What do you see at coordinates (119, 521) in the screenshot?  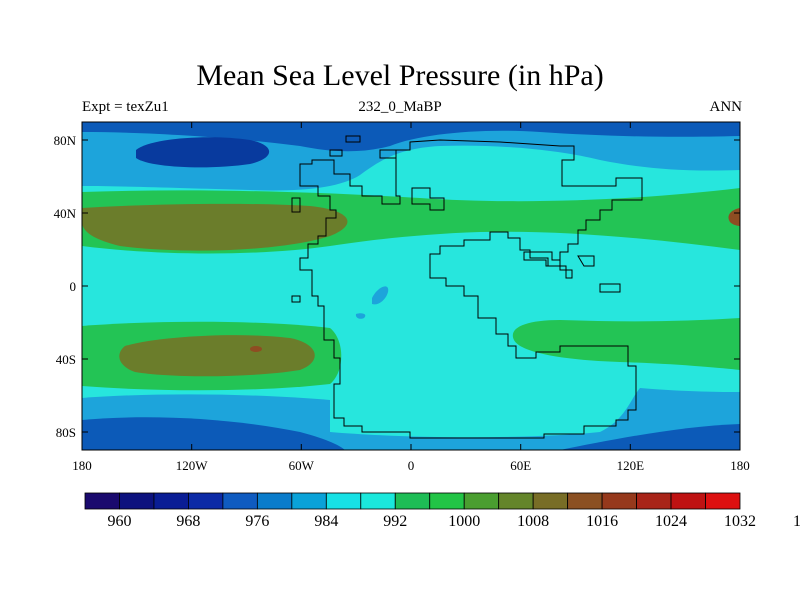 I see `colorbar-label: 960` at bounding box center [119, 521].